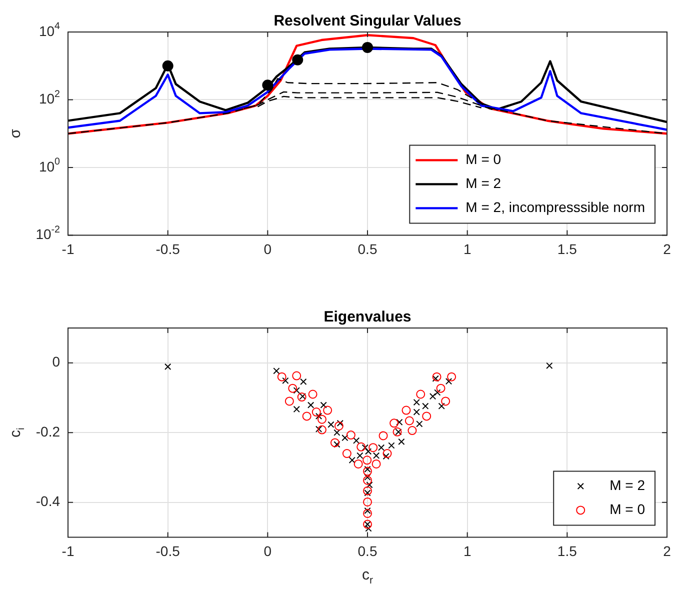 This screenshot has width=673, height=610. What do you see at coordinates (556, 207) in the screenshot?
I see `legend-label: M = 2, incompresssible norm` at bounding box center [556, 207].